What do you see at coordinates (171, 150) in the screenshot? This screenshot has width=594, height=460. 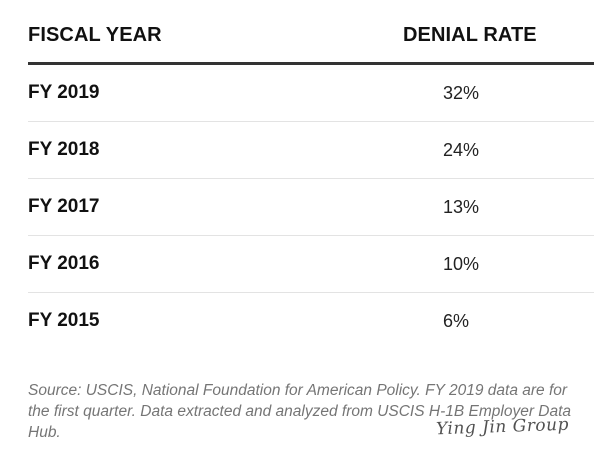 I see `fiscal-year-cell: FY 2018` at bounding box center [171, 150].